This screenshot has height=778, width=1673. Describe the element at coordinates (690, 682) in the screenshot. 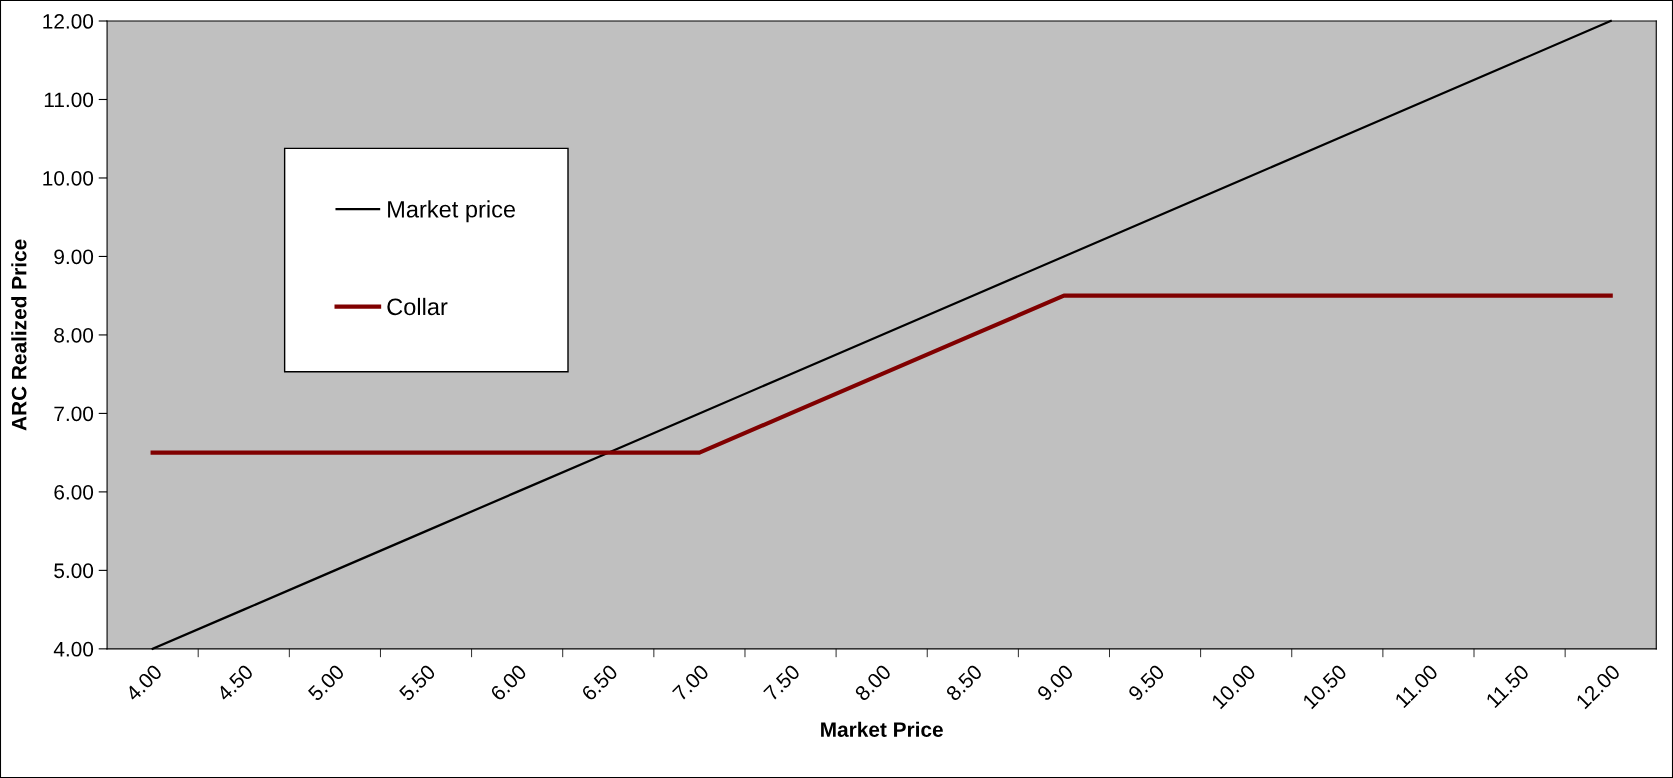

I see `x-tick-label: 7.00` at that location.